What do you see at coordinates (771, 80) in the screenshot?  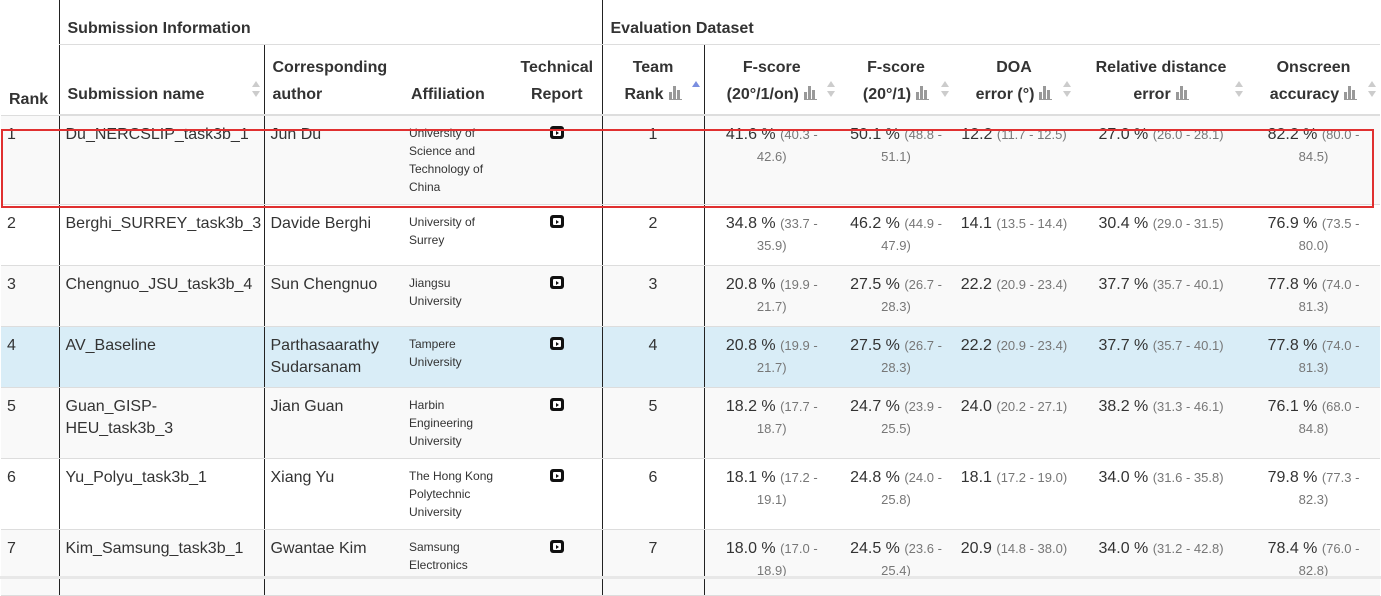 I see `col-header-fscore-on: F-score (20°/1/on)` at bounding box center [771, 80].